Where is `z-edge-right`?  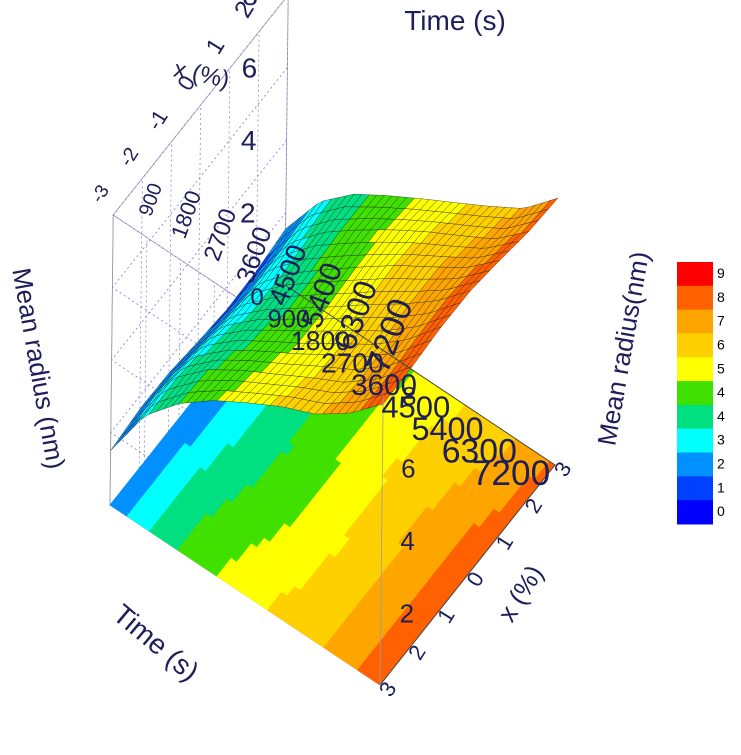 z-edge-right is located at coordinates (381, 540).